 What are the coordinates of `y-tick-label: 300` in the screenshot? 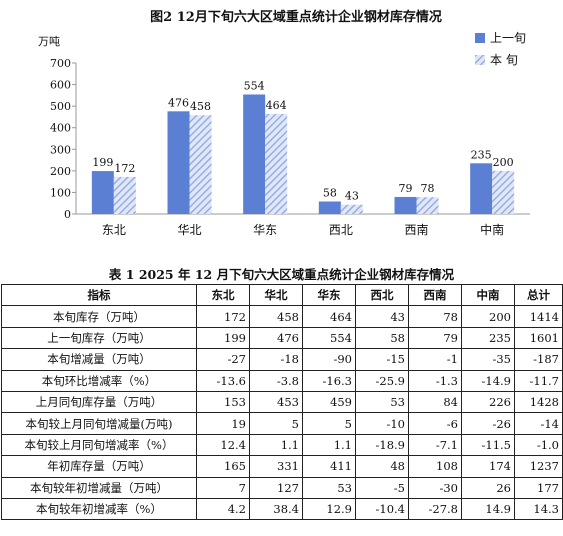 It's located at (60, 149).